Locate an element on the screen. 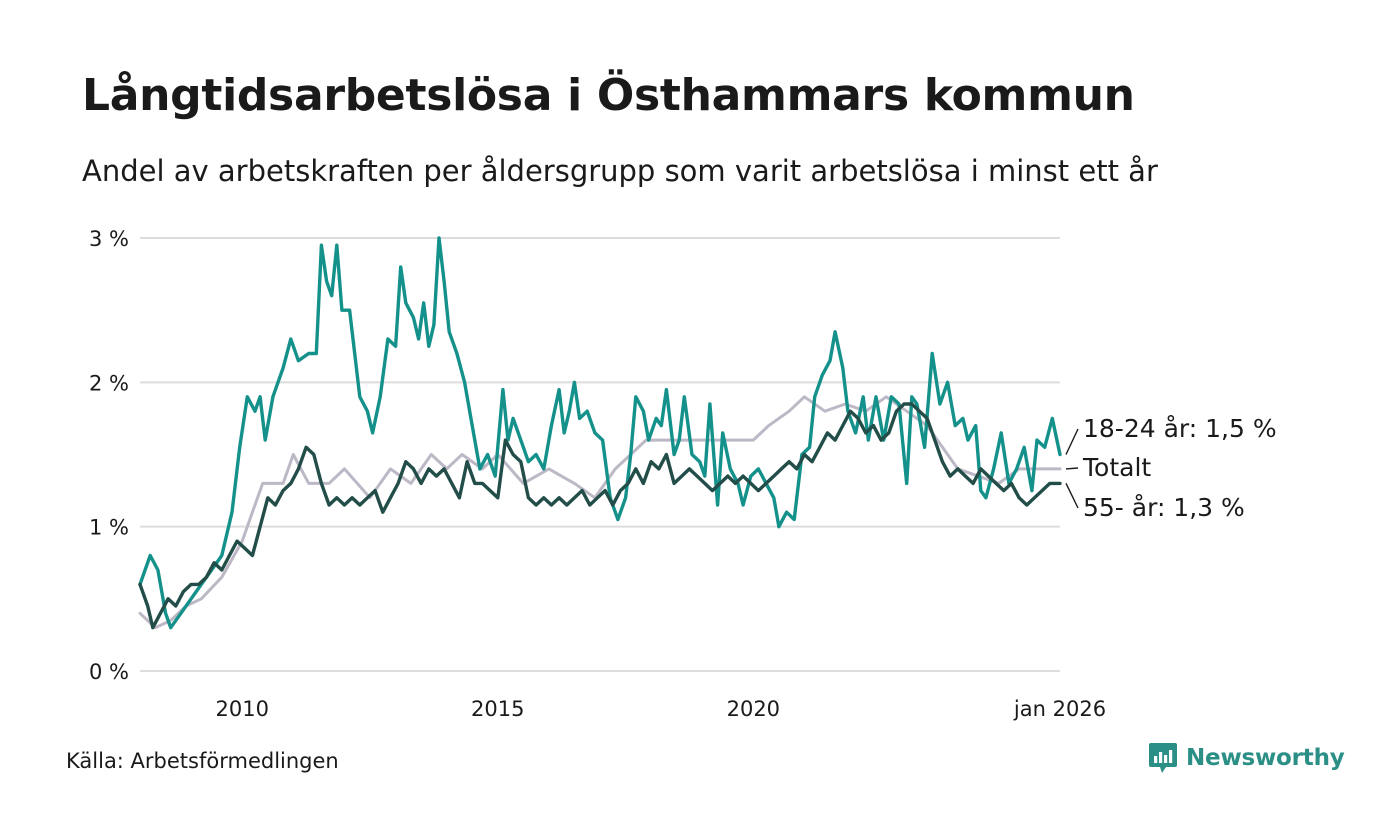  y-tick-label: 0 % is located at coordinates (109, 672).